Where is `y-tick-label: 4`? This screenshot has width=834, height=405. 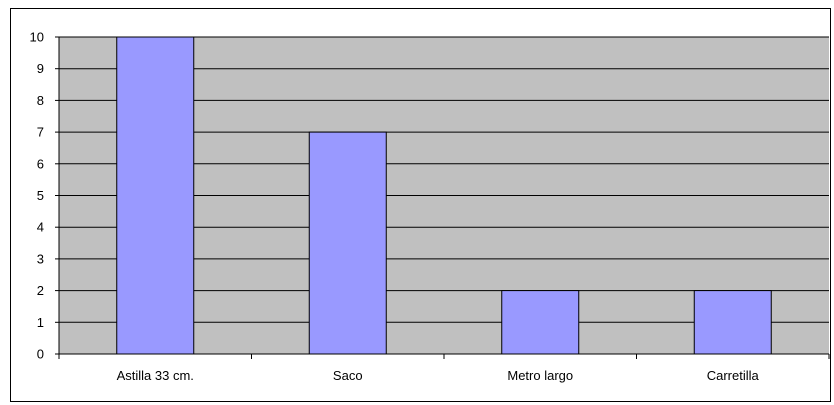
y-tick-label: 4 is located at coordinates (40, 227).